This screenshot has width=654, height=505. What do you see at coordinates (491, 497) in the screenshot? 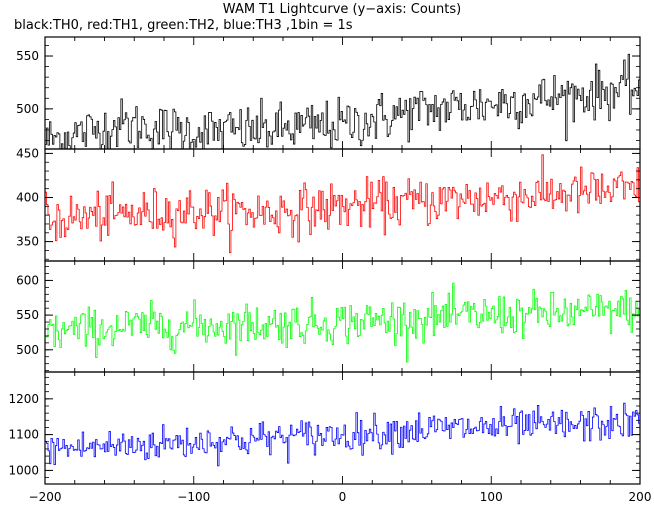
I see `x-tick-label: 100` at bounding box center [491, 497].